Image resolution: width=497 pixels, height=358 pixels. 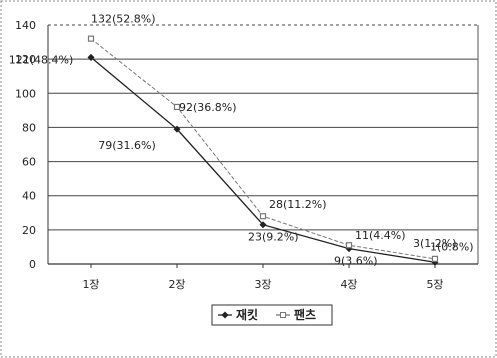 I want to click on data-label: 3(1.2%), so click(x=435, y=243).